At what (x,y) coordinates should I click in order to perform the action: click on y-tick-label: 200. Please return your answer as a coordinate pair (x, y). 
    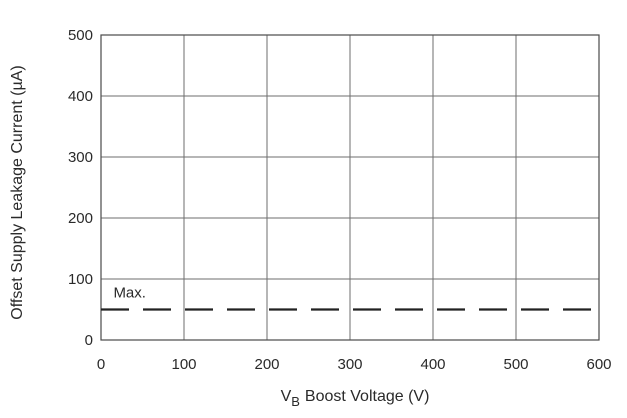
    Looking at the image, I should click on (80, 218).